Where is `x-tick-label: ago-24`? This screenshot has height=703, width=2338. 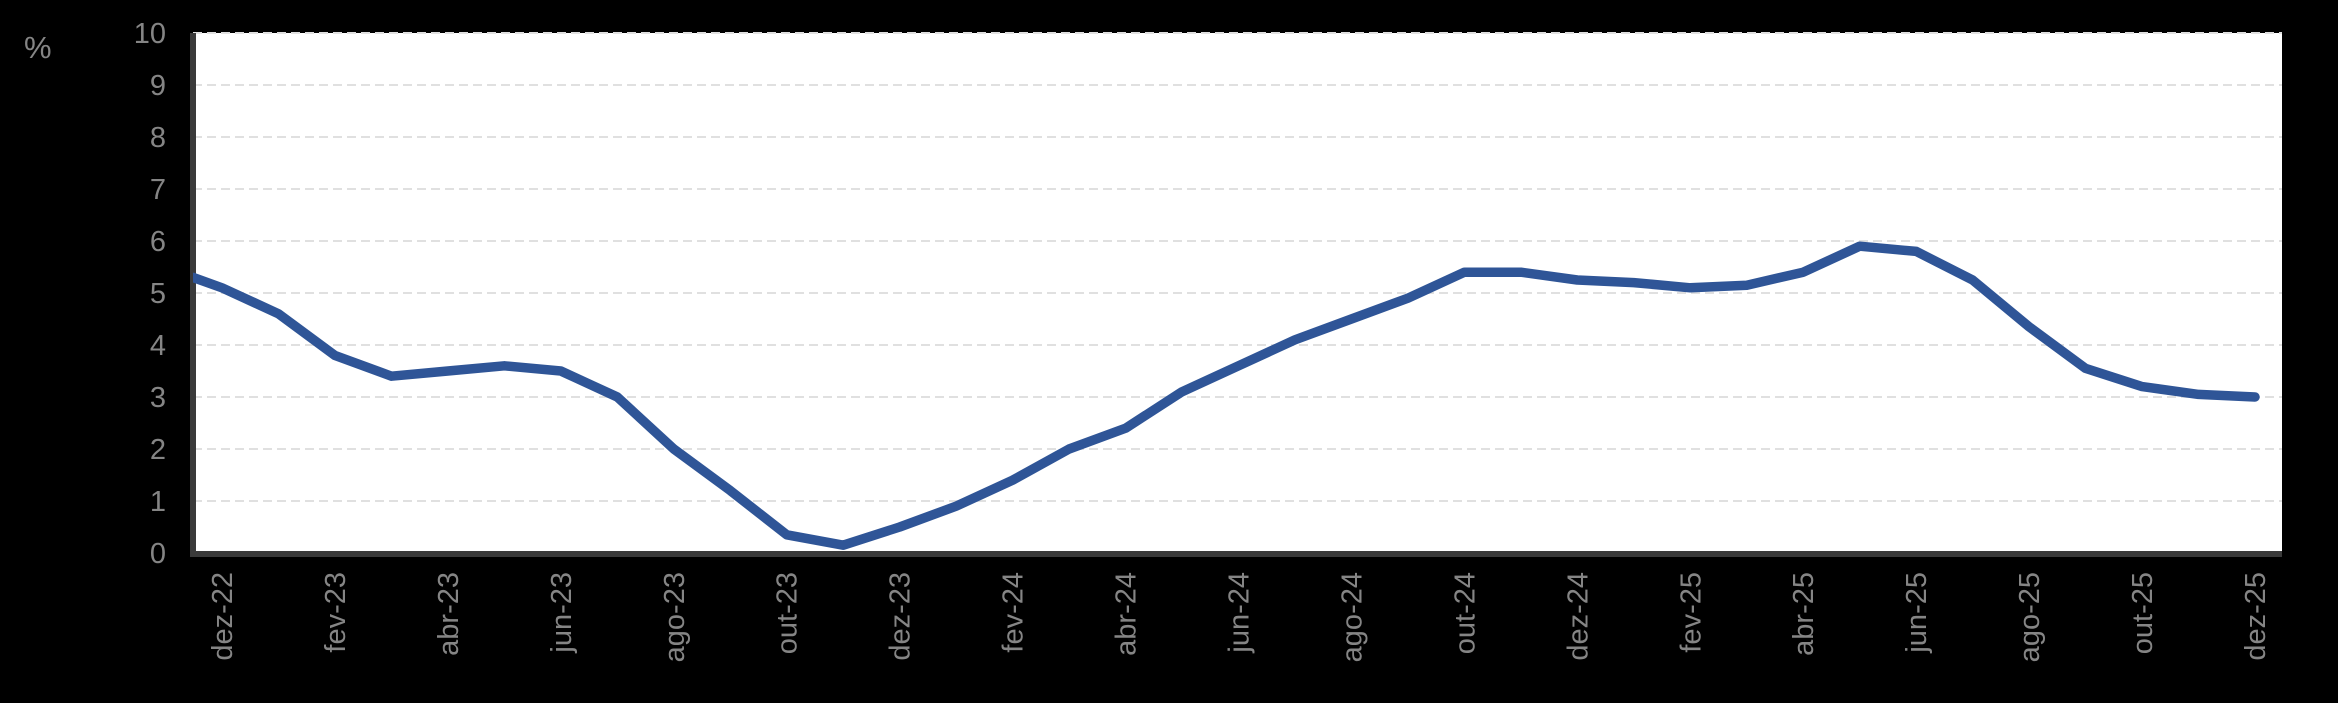 x-tick-label: ago-24 is located at coordinates (1352, 617).